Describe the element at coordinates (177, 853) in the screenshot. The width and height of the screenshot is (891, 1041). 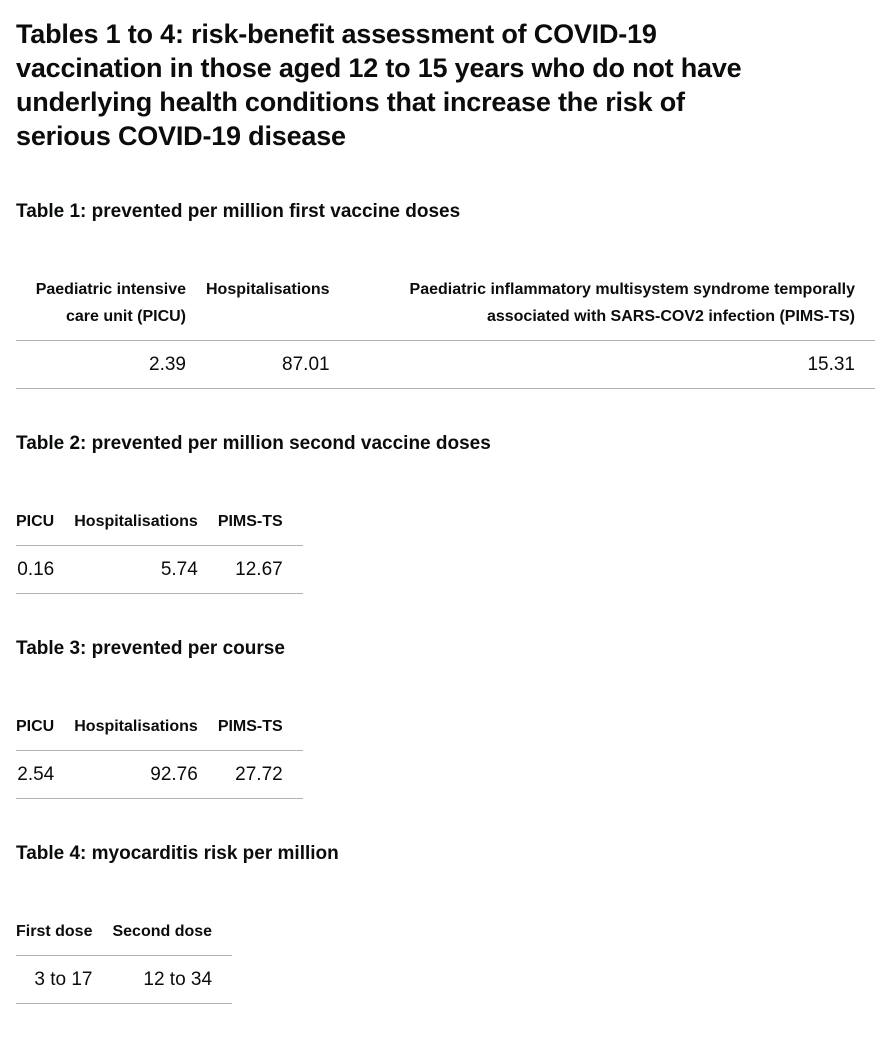
I see `table-4-caption: Table 4: myocarditis risk per million` at that location.